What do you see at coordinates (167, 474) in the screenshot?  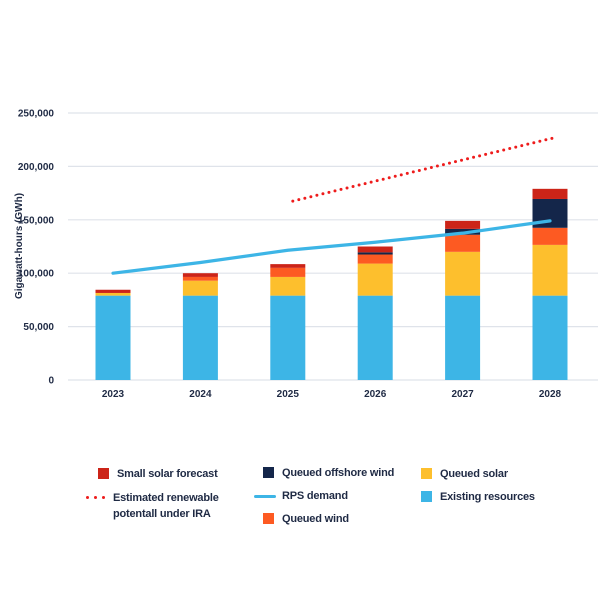 I see `legend-label: Small solar forecast` at bounding box center [167, 474].